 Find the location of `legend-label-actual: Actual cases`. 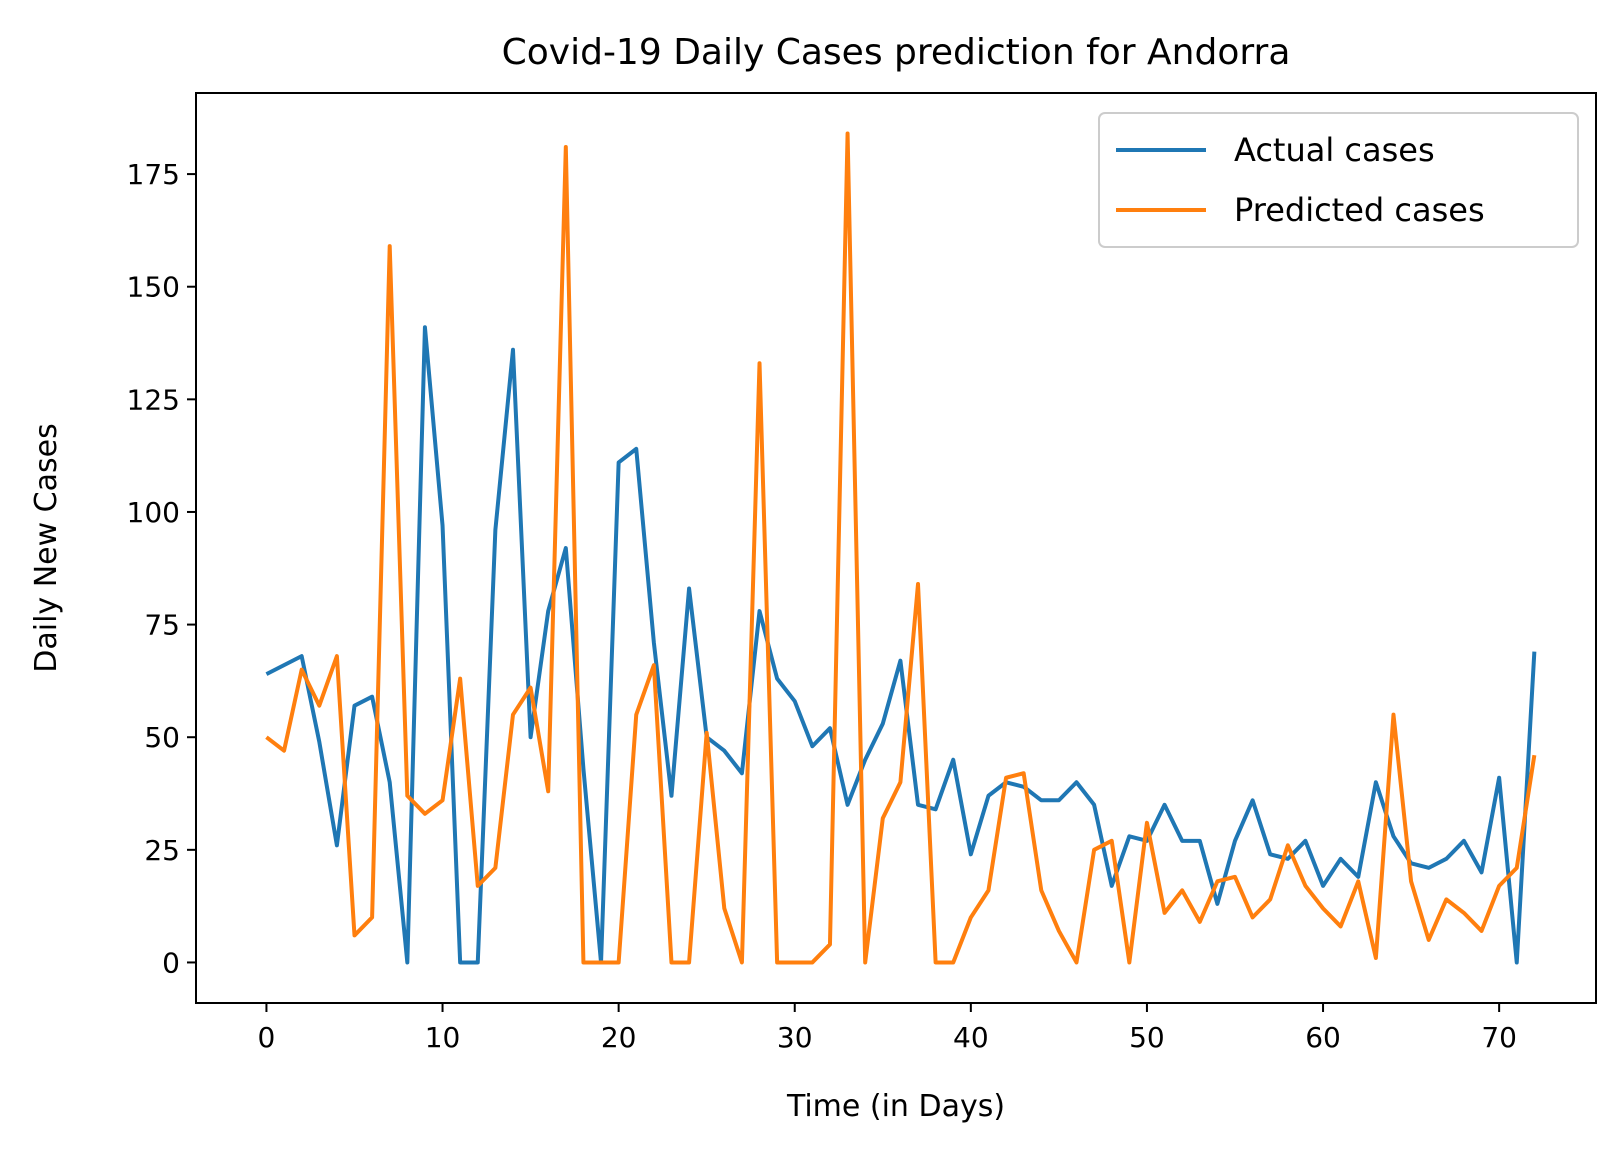

legend-label-actual: Actual cases is located at coordinates (1334, 150).